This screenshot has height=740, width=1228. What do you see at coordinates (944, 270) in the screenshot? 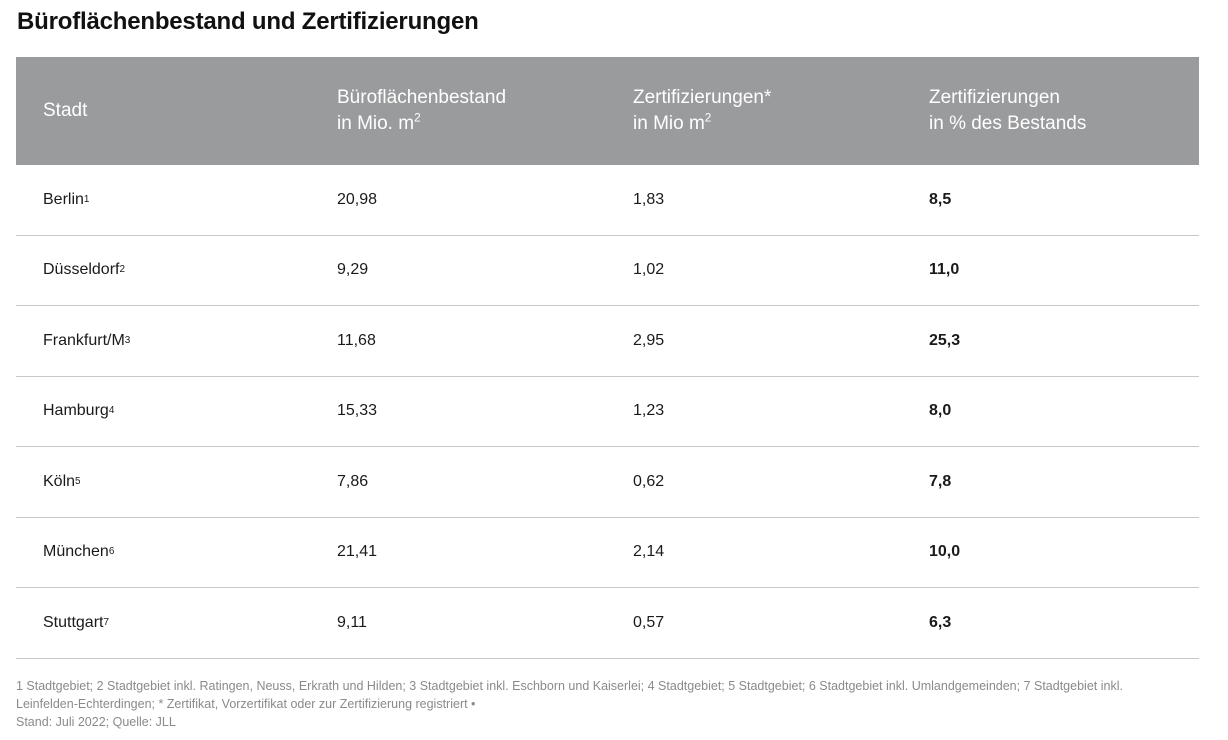
I see `cell-certification-share: 11,0` at bounding box center [944, 270].